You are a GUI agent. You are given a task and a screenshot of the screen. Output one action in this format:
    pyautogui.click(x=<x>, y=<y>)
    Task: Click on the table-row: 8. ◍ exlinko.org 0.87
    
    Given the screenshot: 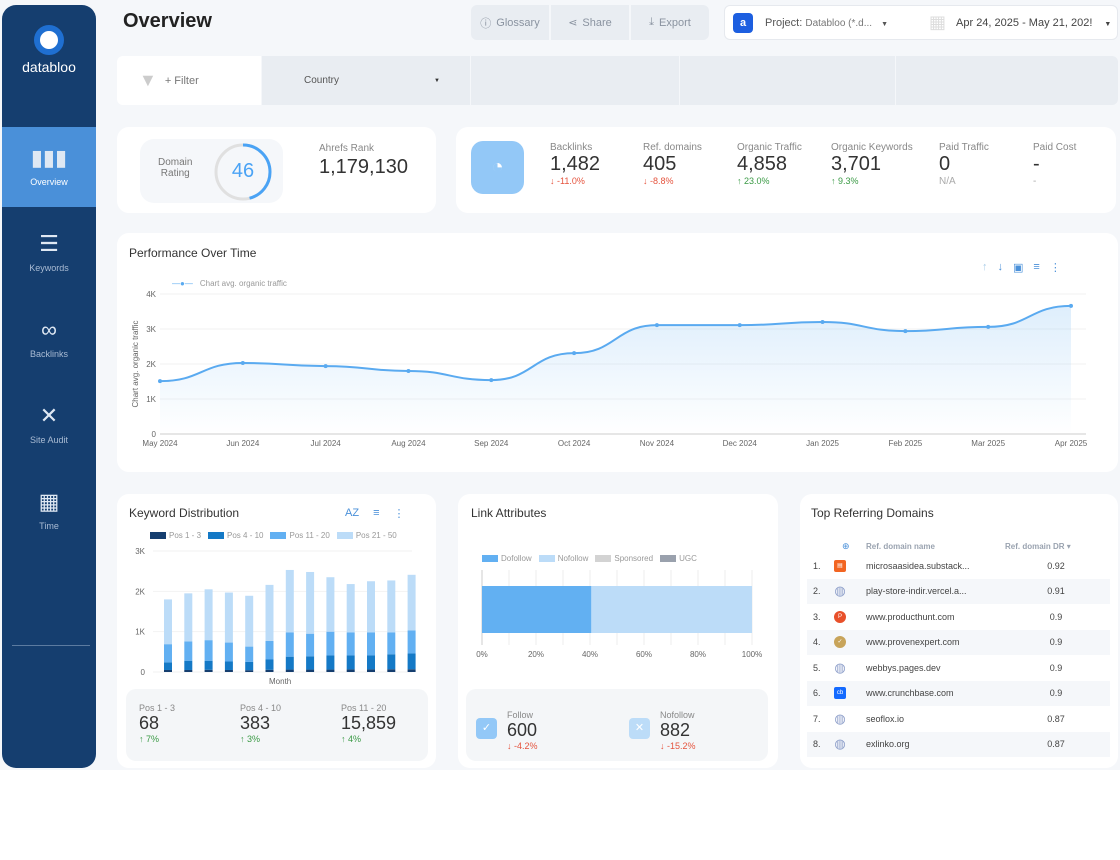 What is the action you would take?
    pyautogui.click(x=958, y=744)
    